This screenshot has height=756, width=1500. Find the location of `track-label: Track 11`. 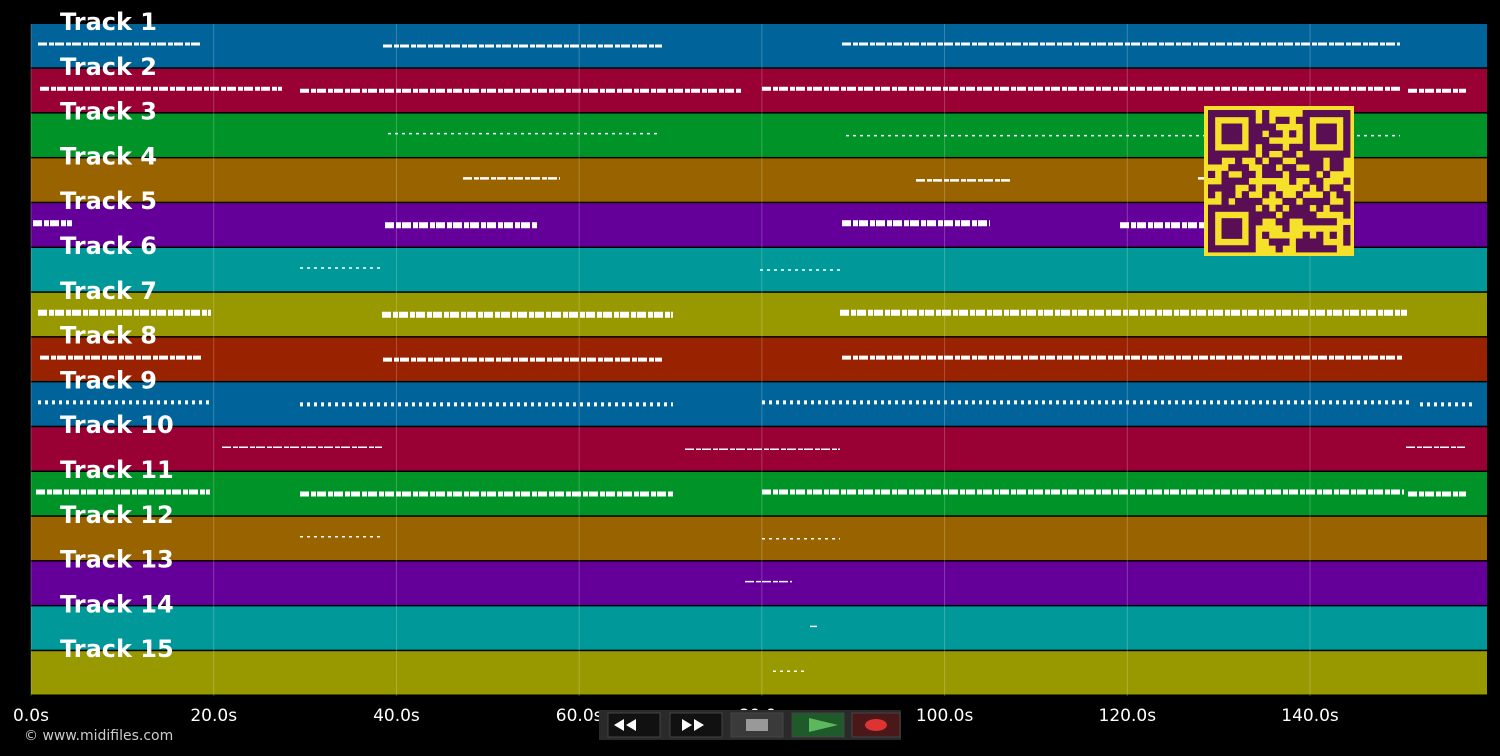

track-label: Track 11 is located at coordinates (117, 470).